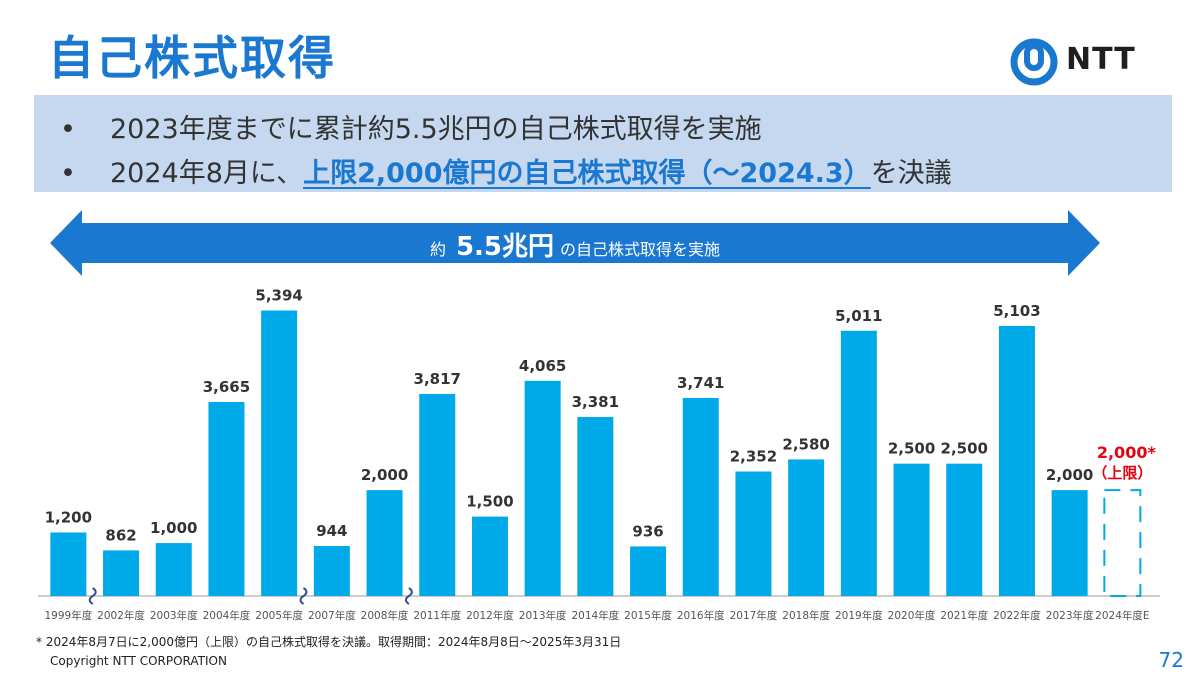 This screenshot has height=675, width=1200. What do you see at coordinates (437, 379) in the screenshot?
I see `value-label: 3,817` at bounding box center [437, 379].